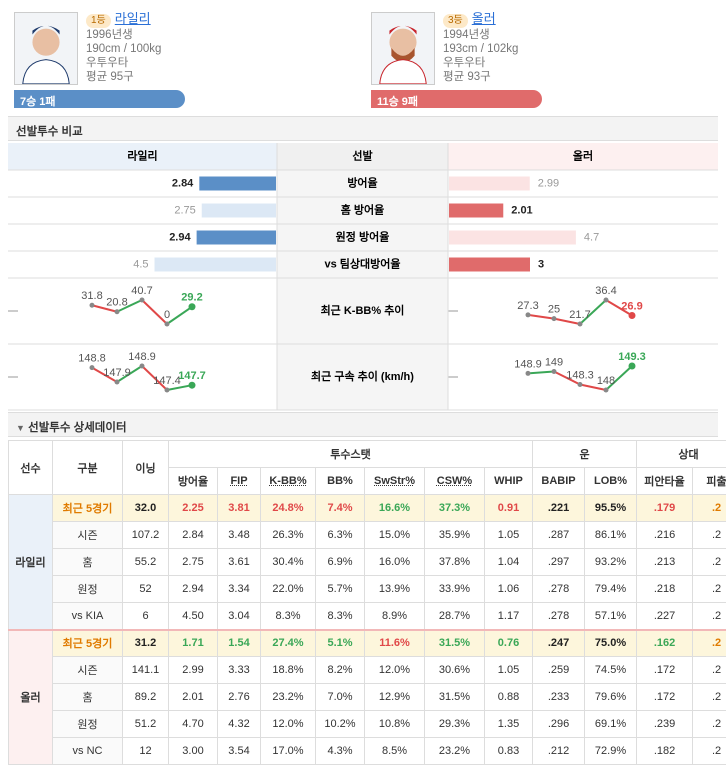 Image resolution: width=726 pixels, height=771 pixels. Describe the element at coordinates (193, 508) in the screenshot. I see `stat-cell: 2.25` at that location.